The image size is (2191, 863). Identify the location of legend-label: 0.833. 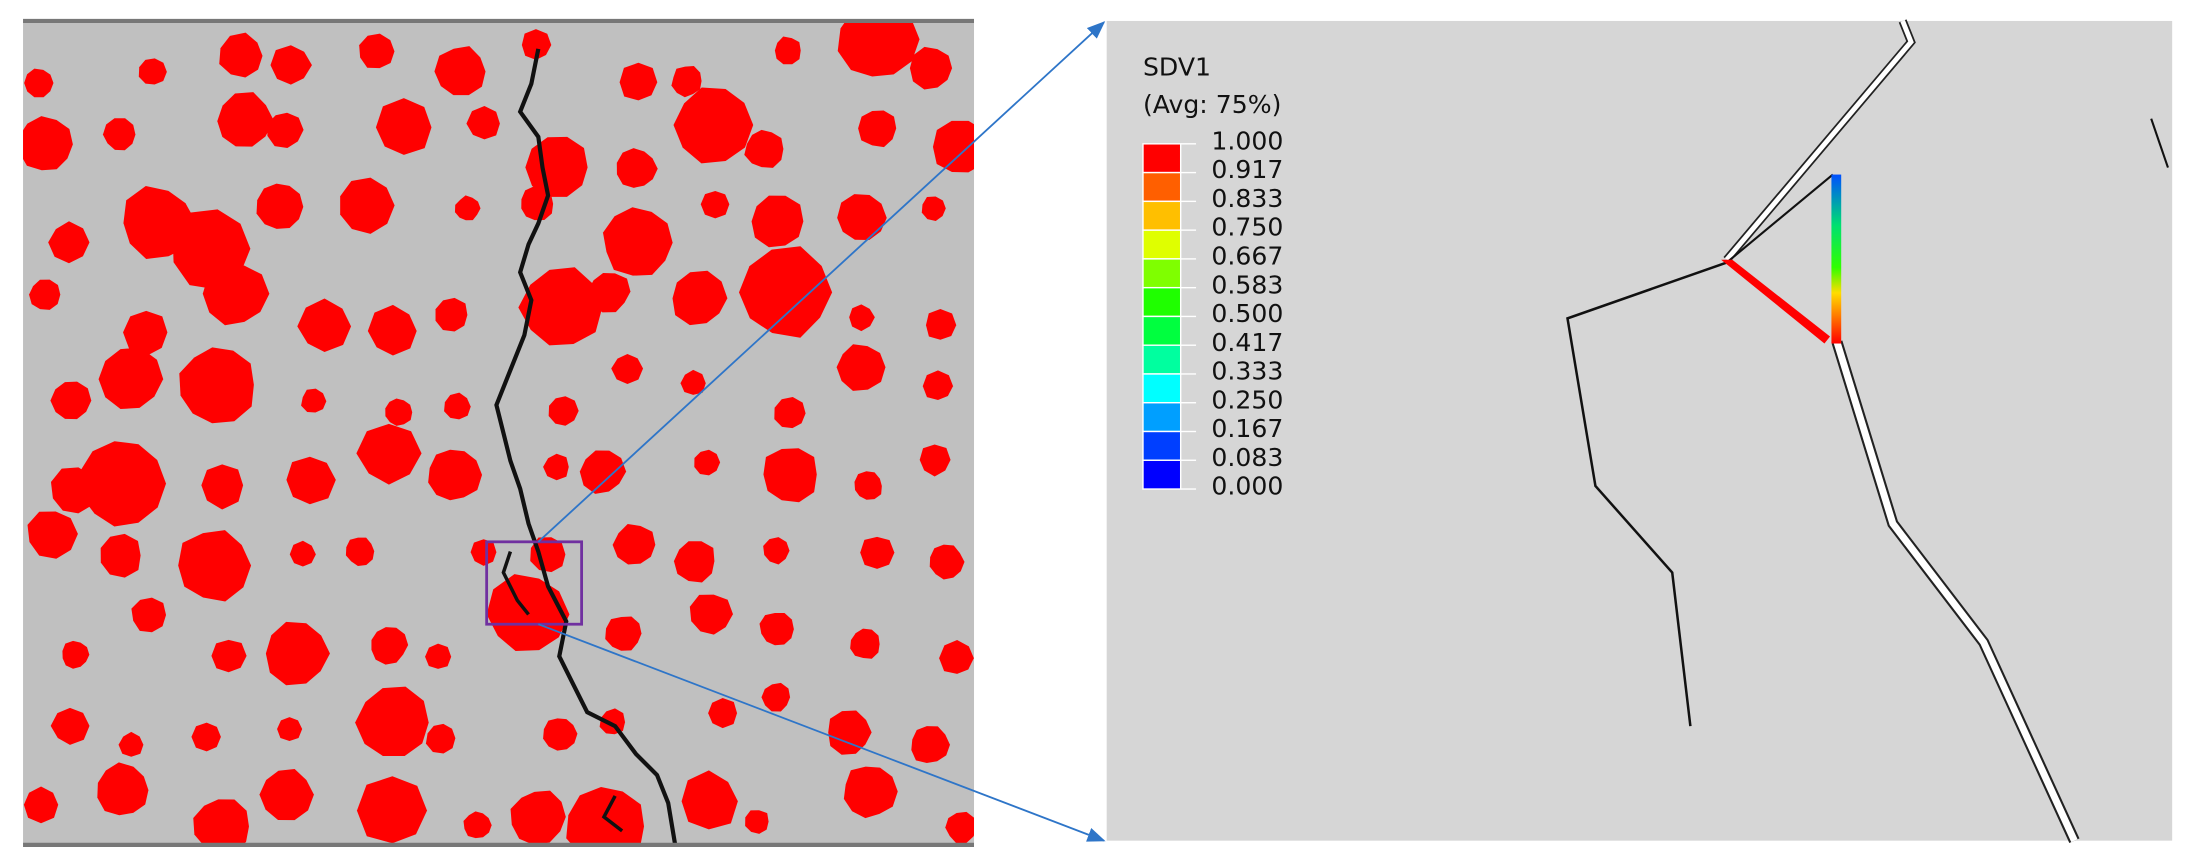
(1247, 198).